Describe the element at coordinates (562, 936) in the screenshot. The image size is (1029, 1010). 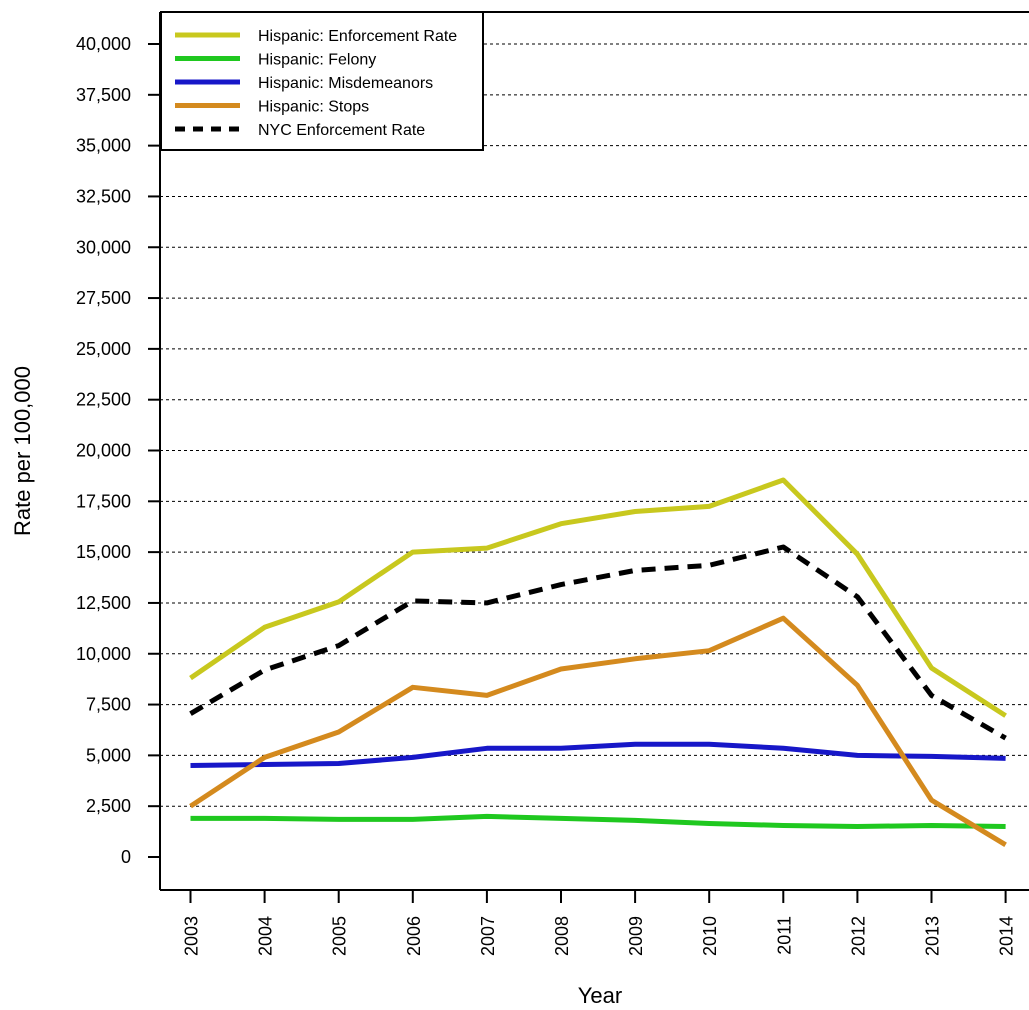
I see `x-tick-label: 2008` at that location.